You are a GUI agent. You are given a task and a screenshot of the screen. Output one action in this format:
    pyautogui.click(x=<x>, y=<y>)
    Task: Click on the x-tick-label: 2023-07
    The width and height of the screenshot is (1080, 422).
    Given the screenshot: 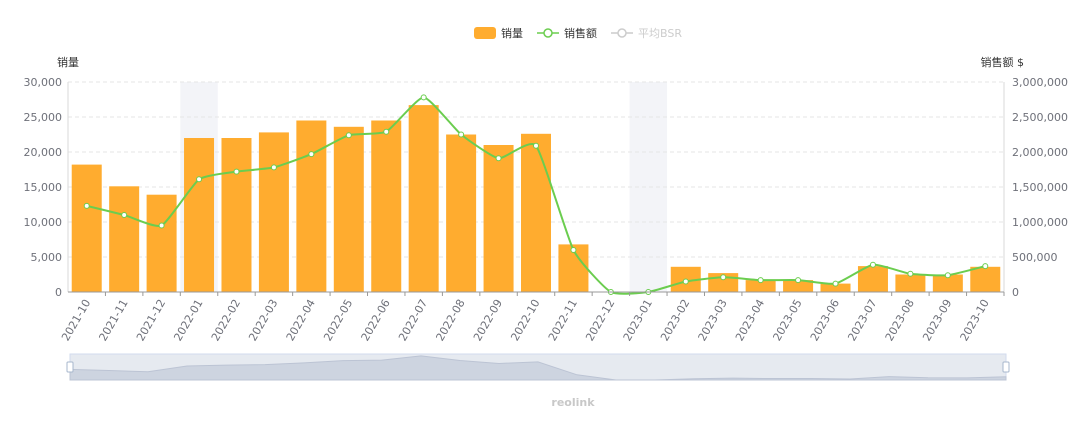 What is the action you would take?
    pyautogui.click(x=862, y=320)
    